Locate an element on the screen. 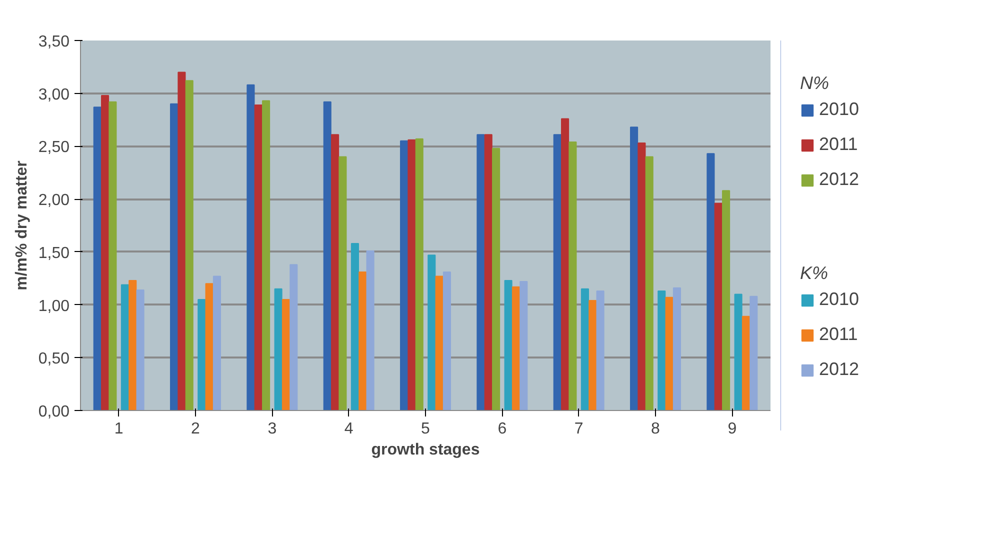 This screenshot has height=546, width=998. x-tick-label: 6 is located at coordinates (502, 429).